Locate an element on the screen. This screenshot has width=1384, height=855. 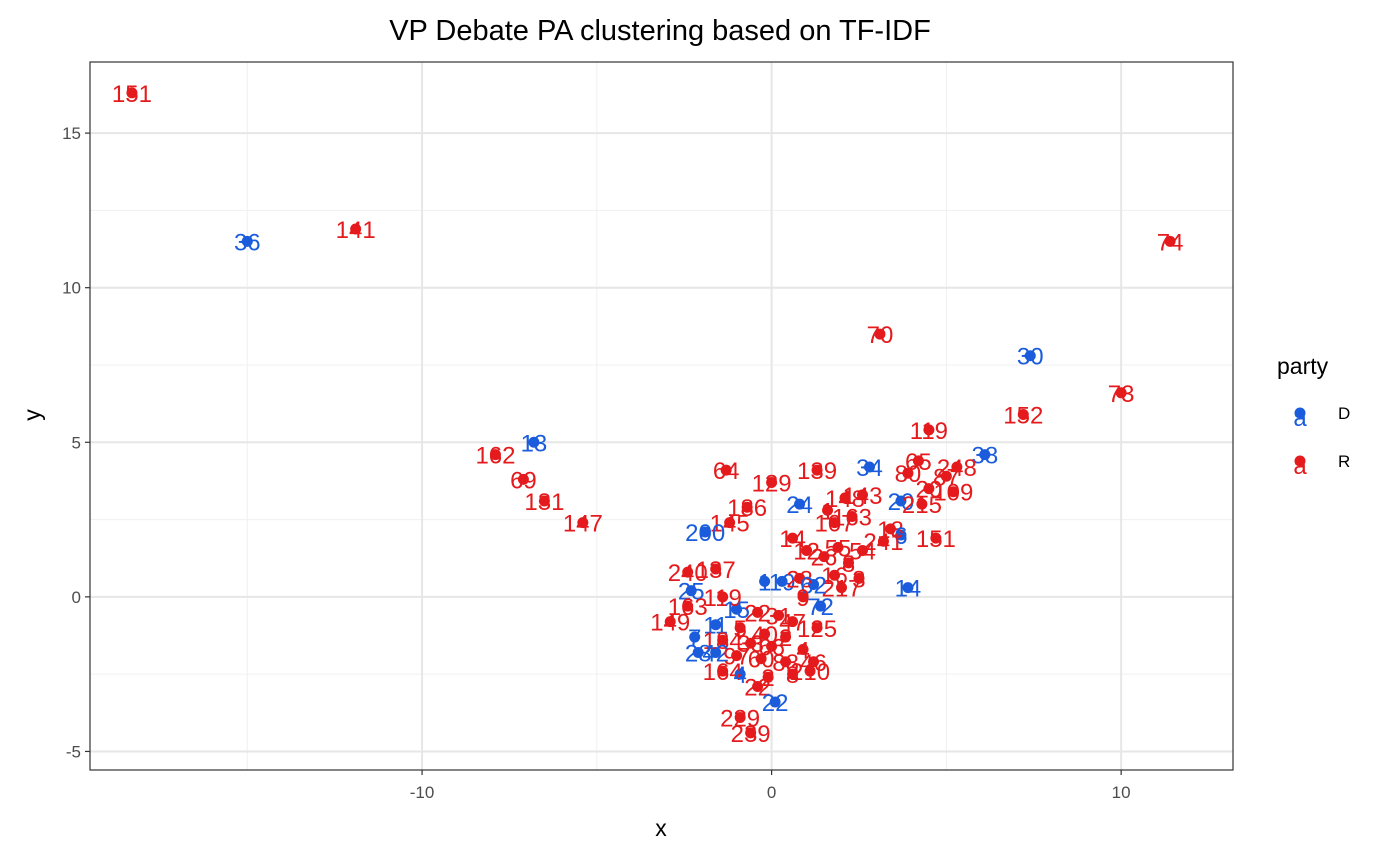
point-label: 40 is located at coordinates (764, 635).